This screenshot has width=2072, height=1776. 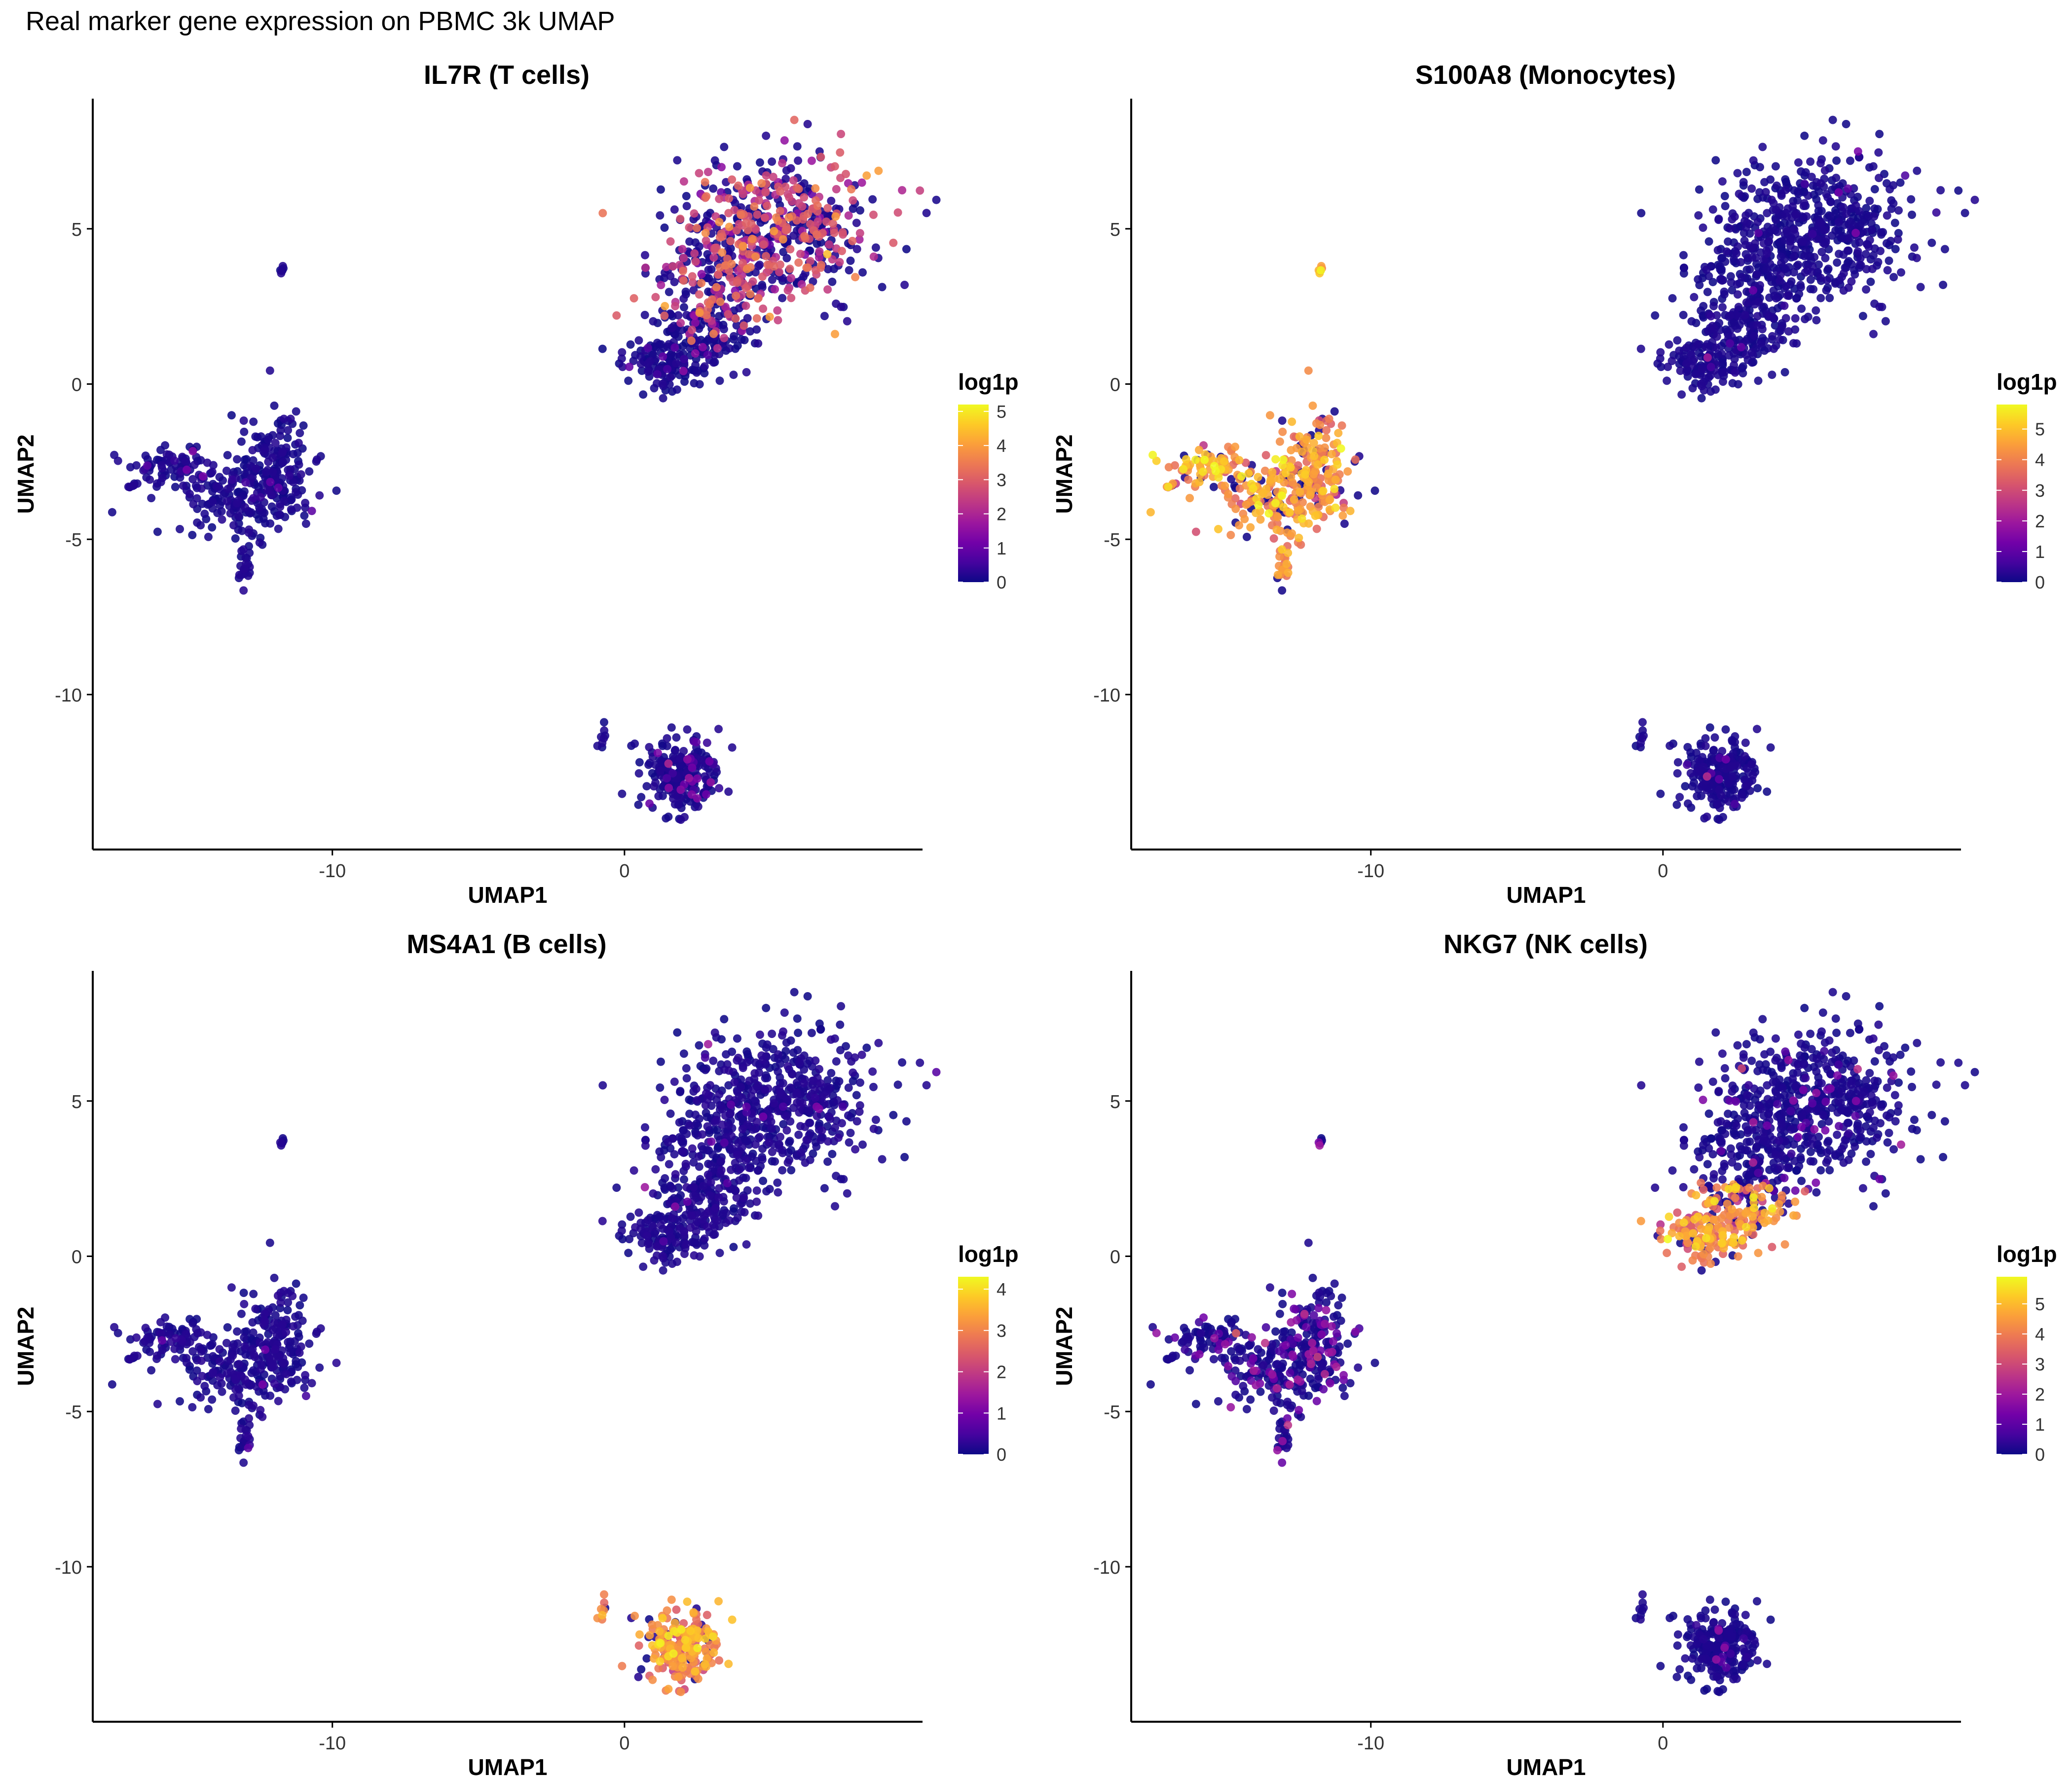 What do you see at coordinates (974, 494) in the screenshot?
I see `colorbar` at bounding box center [974, 494].